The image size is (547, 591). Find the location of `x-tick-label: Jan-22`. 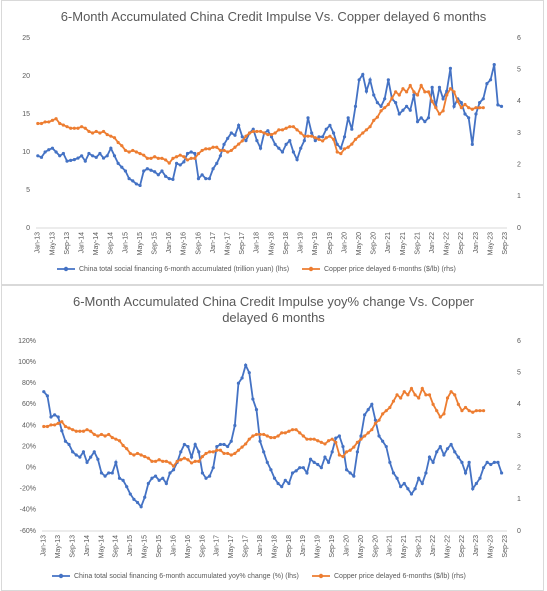

x-tick-label: Jan-22 is located at coordinates (433, 546).